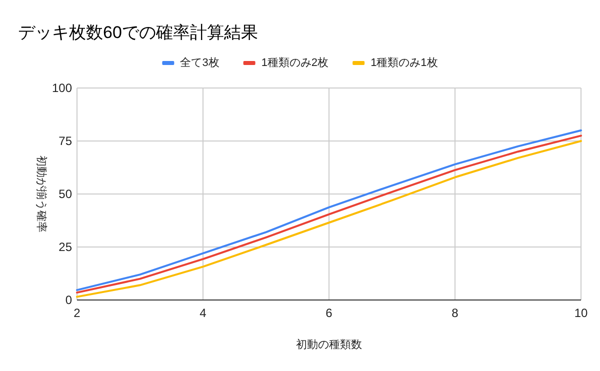 The width and height of the screenshot is (600, 371). What do you see at coordinates (62, 88) in the screenshot?
I see `y-tick-label: 100` at bounding box center [62, 88].